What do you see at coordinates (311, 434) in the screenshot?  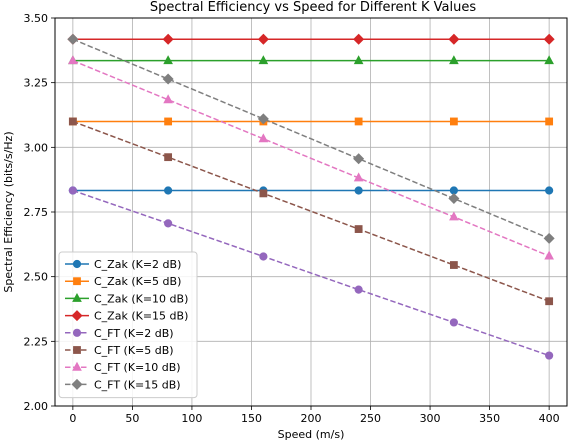 I see `x-axis-label: Speed (m/s)` at bounding box center [311, 434].